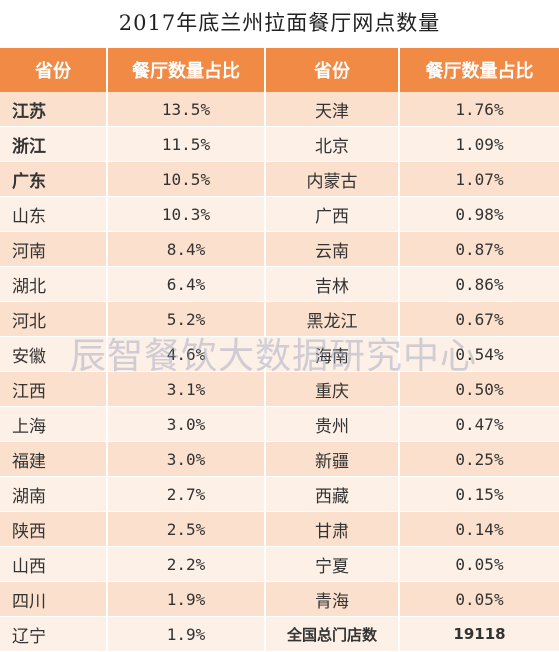 The height and width of the screenshot is (652, 559). What do you see at coordinates (186, 494) in the screenshot?
I see `share-cell: 2.7%` at bounding box center [186, 494].